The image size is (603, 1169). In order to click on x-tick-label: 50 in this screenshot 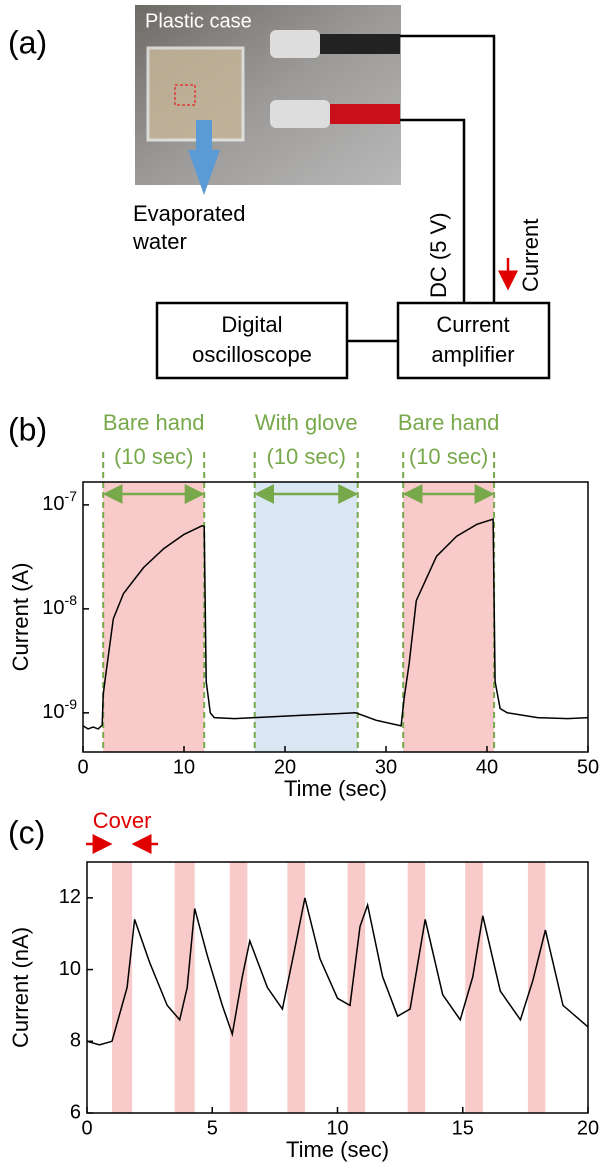, I will do `click(588, 767)`.